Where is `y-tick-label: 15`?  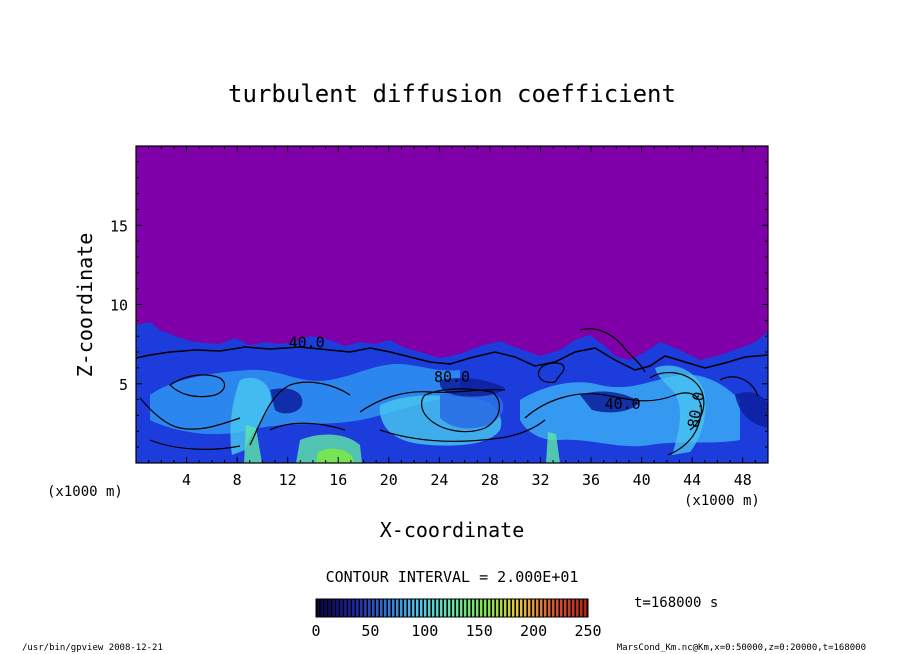
y-tick-label: 15 is located at coordinates (119, 226).